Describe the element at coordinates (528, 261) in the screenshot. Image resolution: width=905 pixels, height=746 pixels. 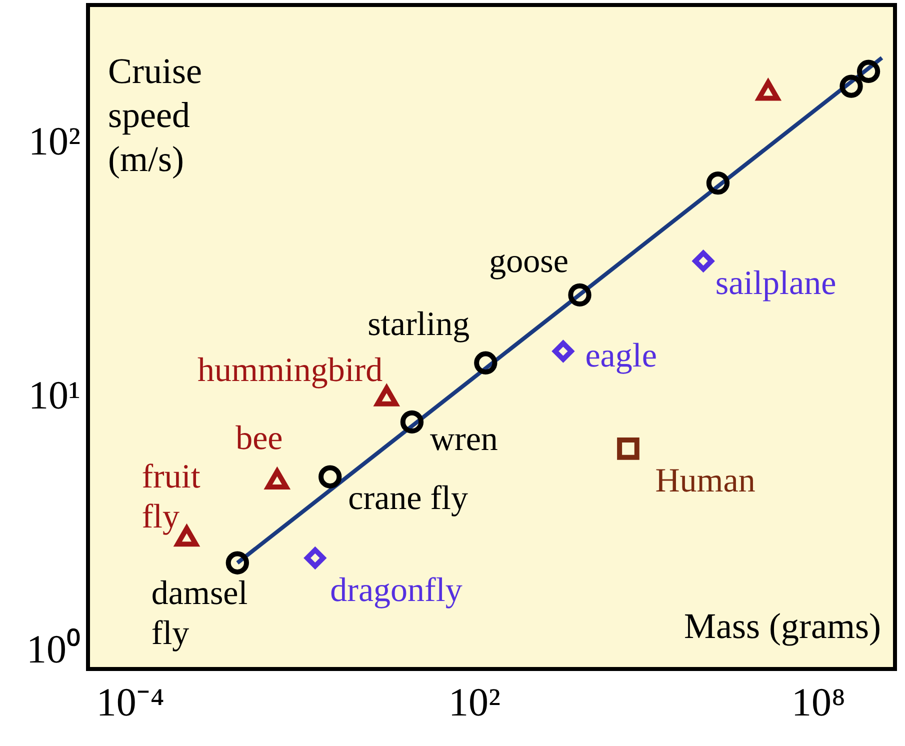
I see `annotation: goose` at that location.